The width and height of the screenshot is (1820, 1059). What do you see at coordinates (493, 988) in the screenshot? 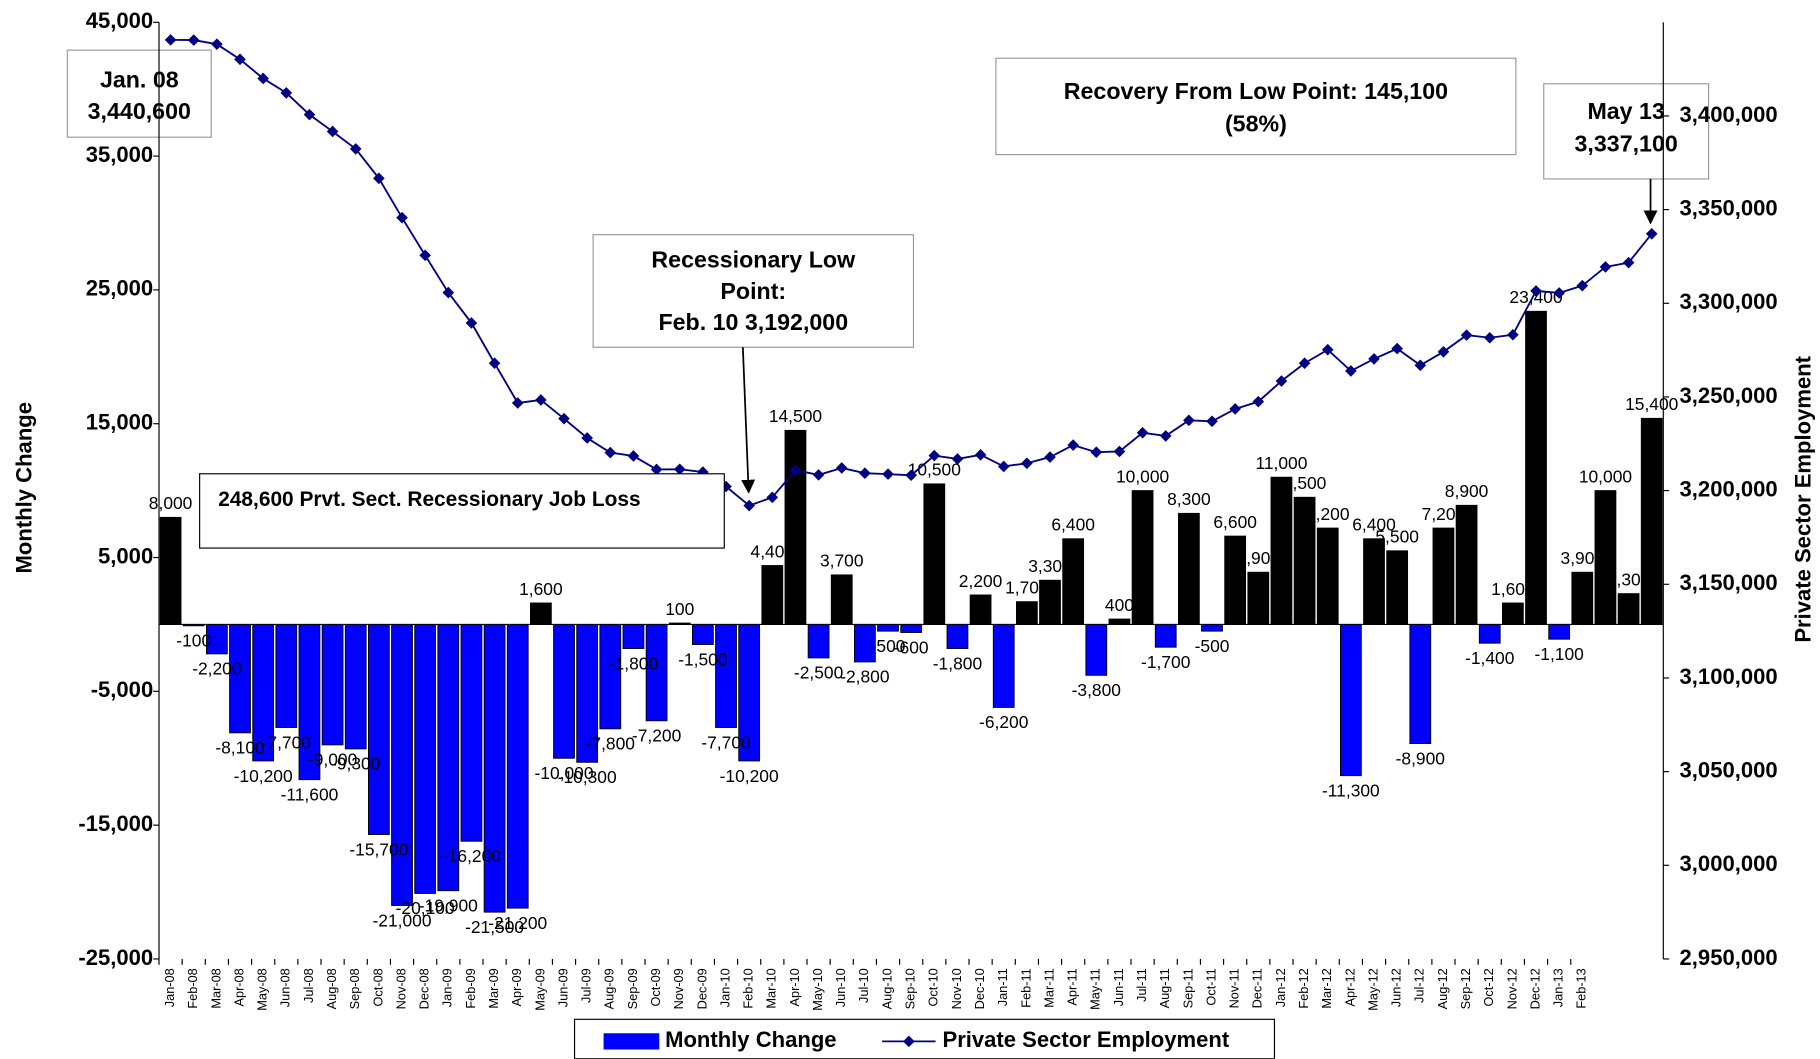
I see `x-tick-label: Mar-09` at bounding box center [493, 988].